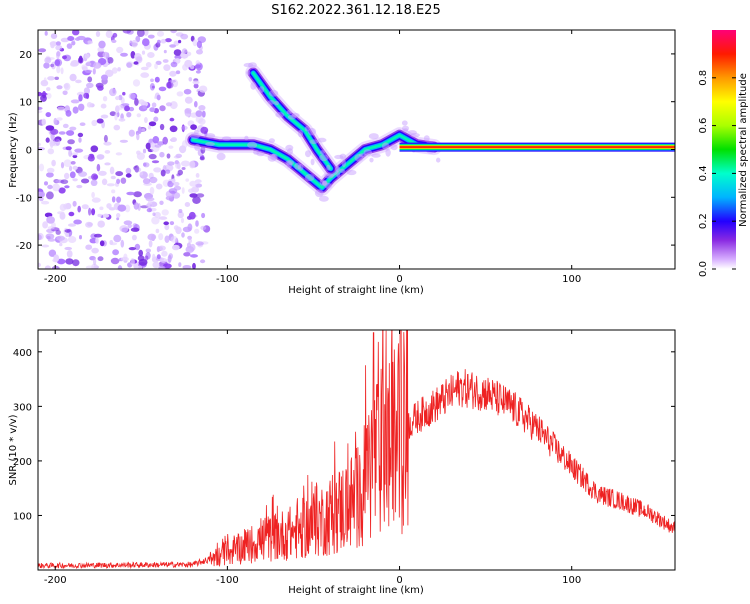 This screenshot has height=604, width=750. Describe the element at coordinates (55, 279) in the screenshot. I see `x-tick-label: -200` at that location.